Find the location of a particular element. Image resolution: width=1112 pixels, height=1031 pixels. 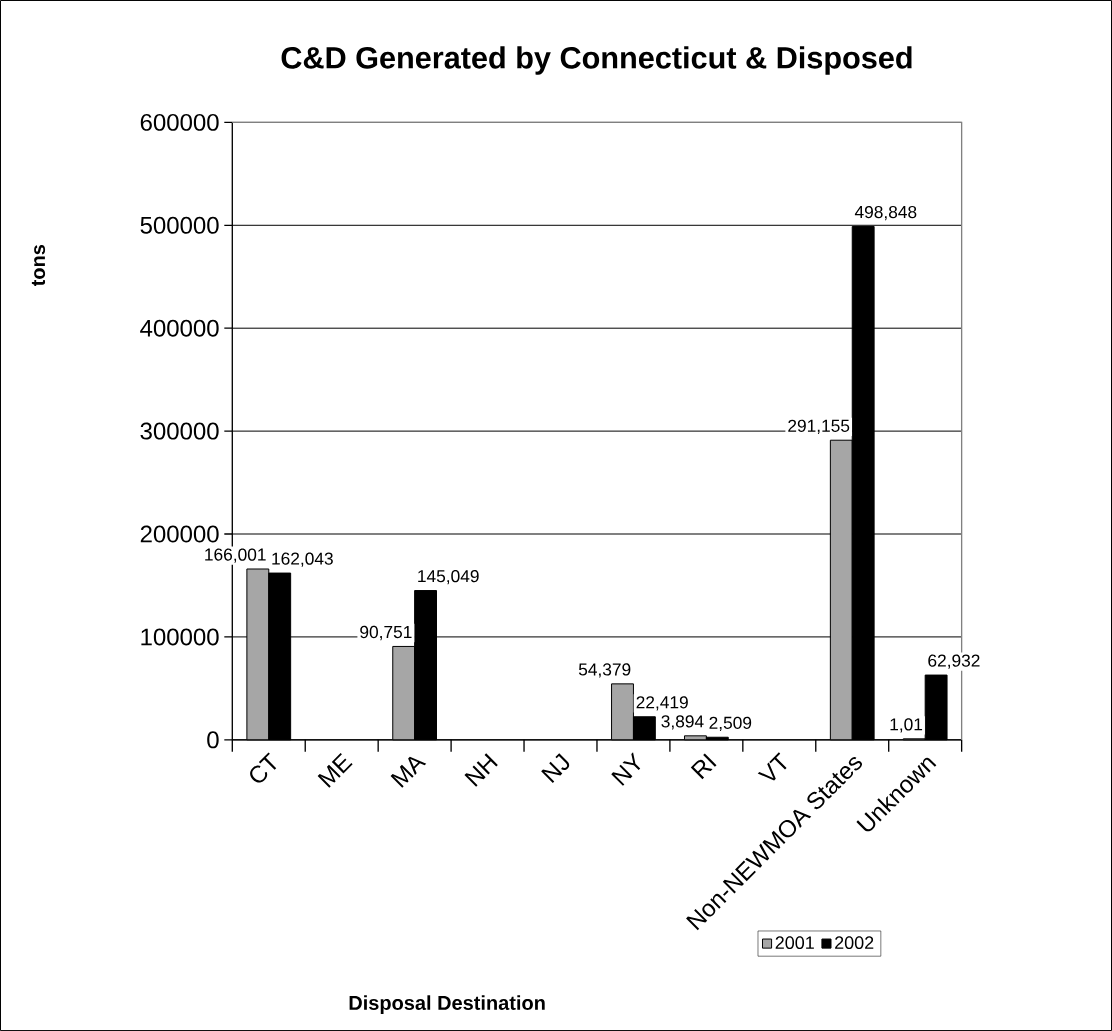

annotation: 1,01 is located at coordinates (906, 725).